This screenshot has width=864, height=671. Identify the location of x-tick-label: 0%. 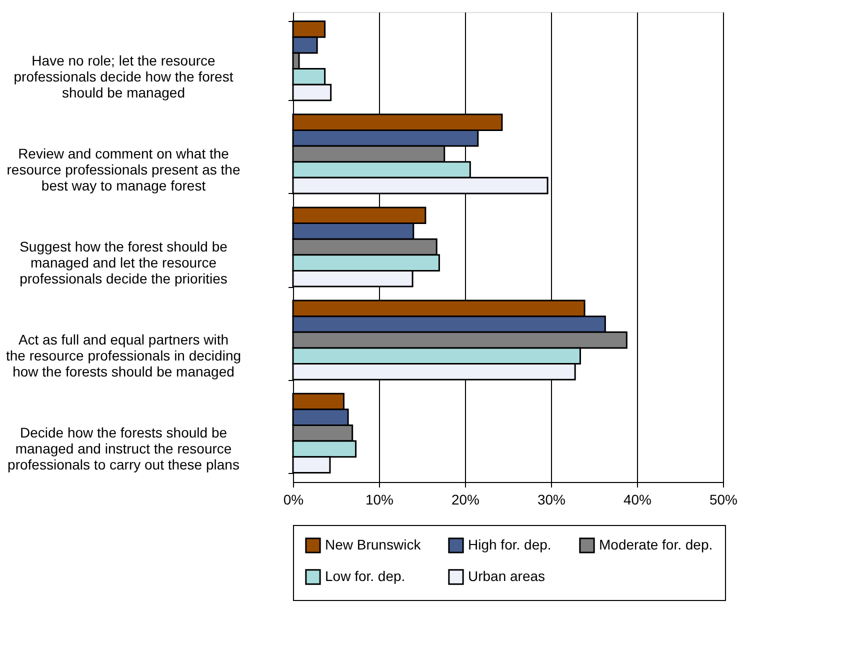
(293, 500).